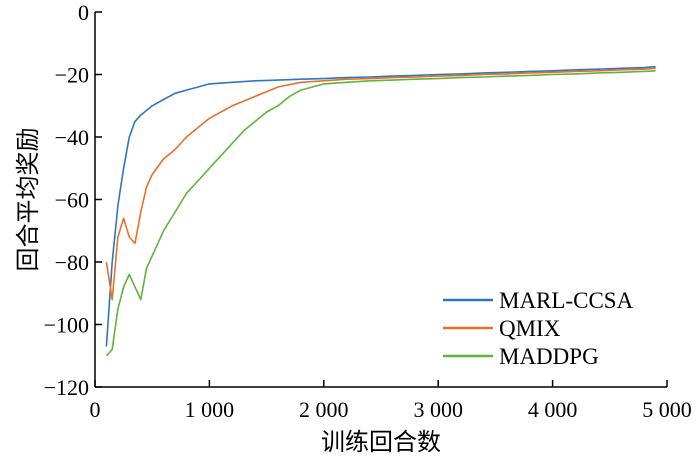 The height and width of the screenshot is (461, 700). Describe the element at coordinates (667, 409) in the screenshot. I see `x-tick-label: 5 000` at that location.